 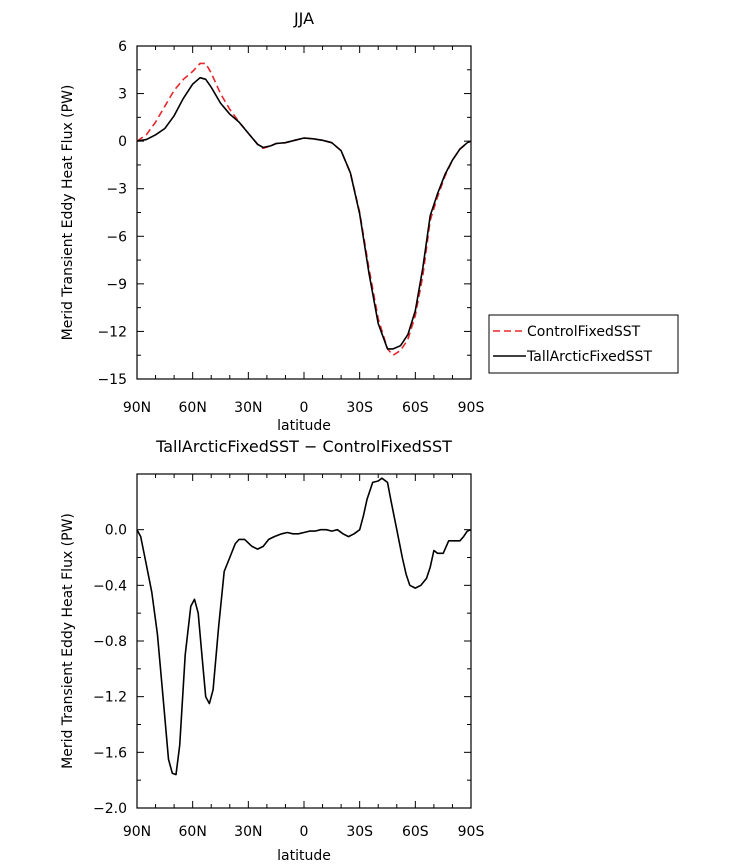 What do you see at coordinates (122, 142) in the screenshot?
I see `y-tick-label: 0` at bounding box center [122, 142].